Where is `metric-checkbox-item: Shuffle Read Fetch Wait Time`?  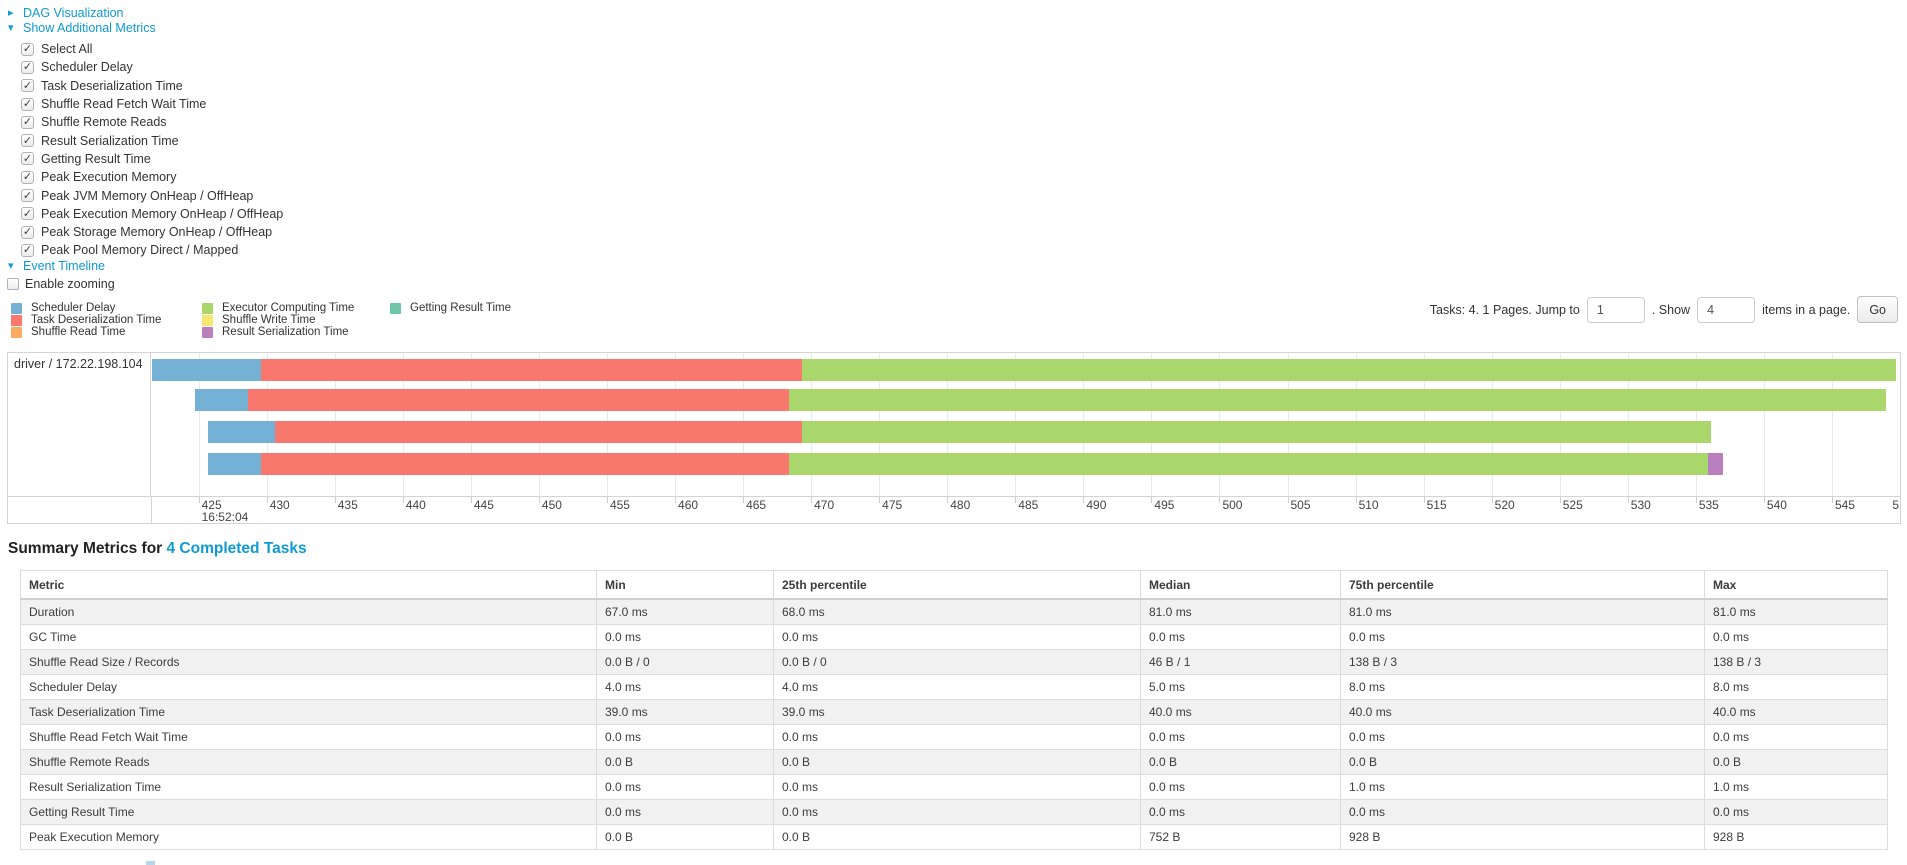
metric-checkbox-item: Shuffle Read Fetch Wait Time is located at coordinates (152, 104).